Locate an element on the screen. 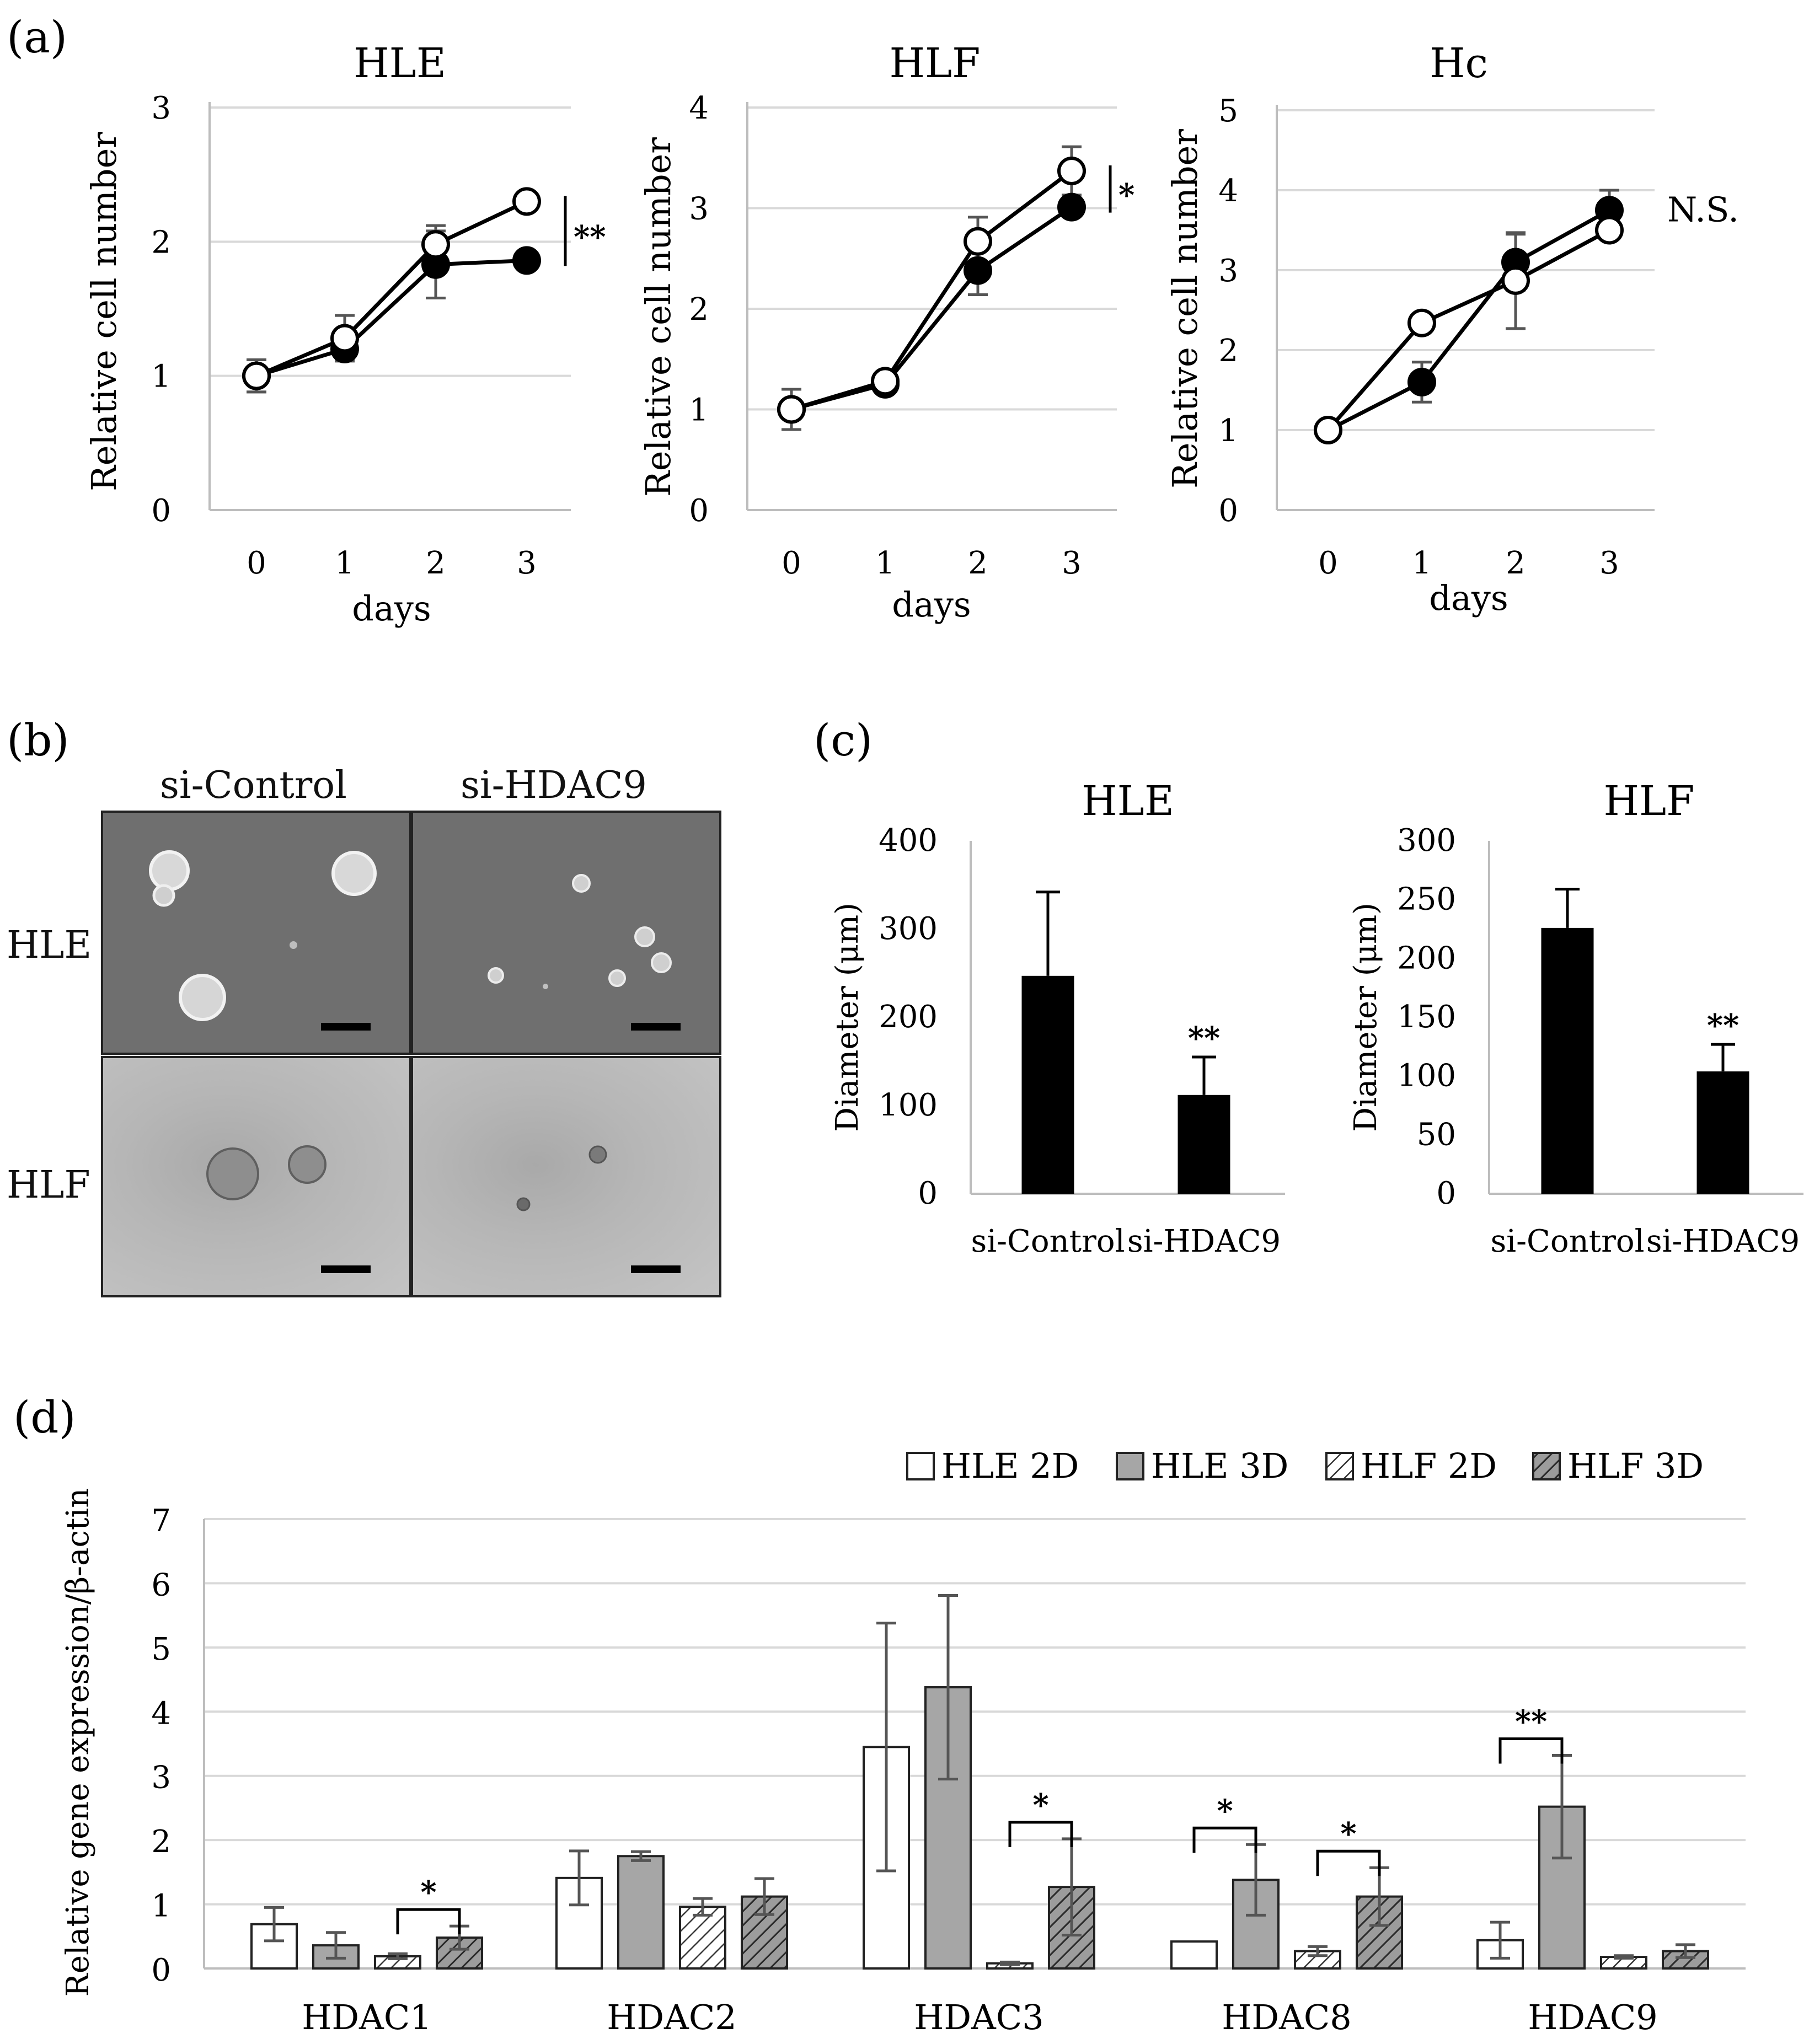 Image resolution: width=1809 pixels, height=2044 pixels. panel-b-row-label-1: HLF is located at coordinates (48, 1185).